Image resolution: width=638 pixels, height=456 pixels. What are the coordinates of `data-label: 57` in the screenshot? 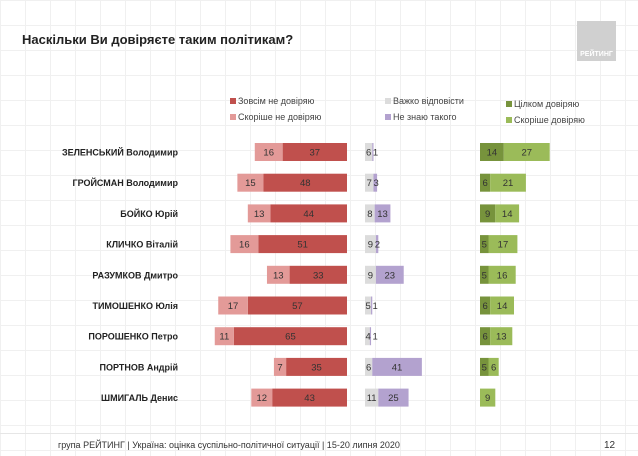 It's located at (297, 306).